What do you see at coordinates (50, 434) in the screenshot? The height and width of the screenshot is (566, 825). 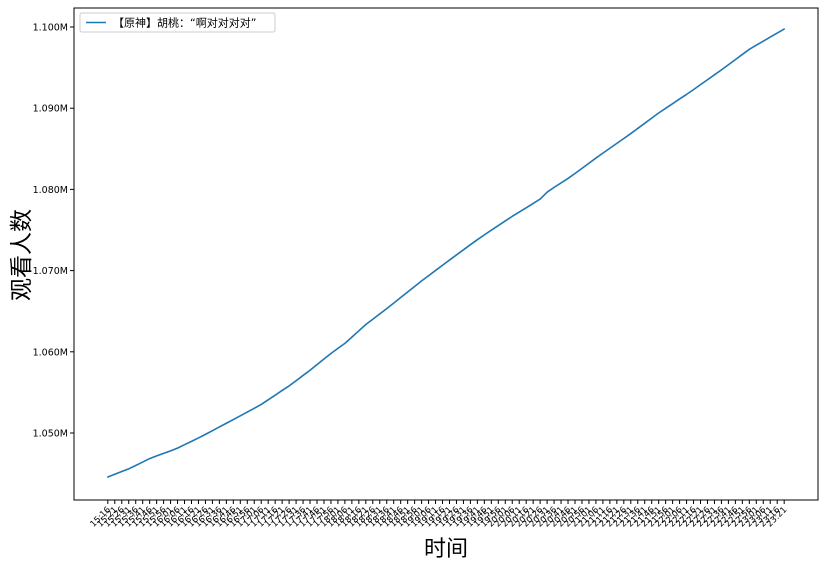 I see `y-tick-label: 1.050M` at bounding box center [50, 434].